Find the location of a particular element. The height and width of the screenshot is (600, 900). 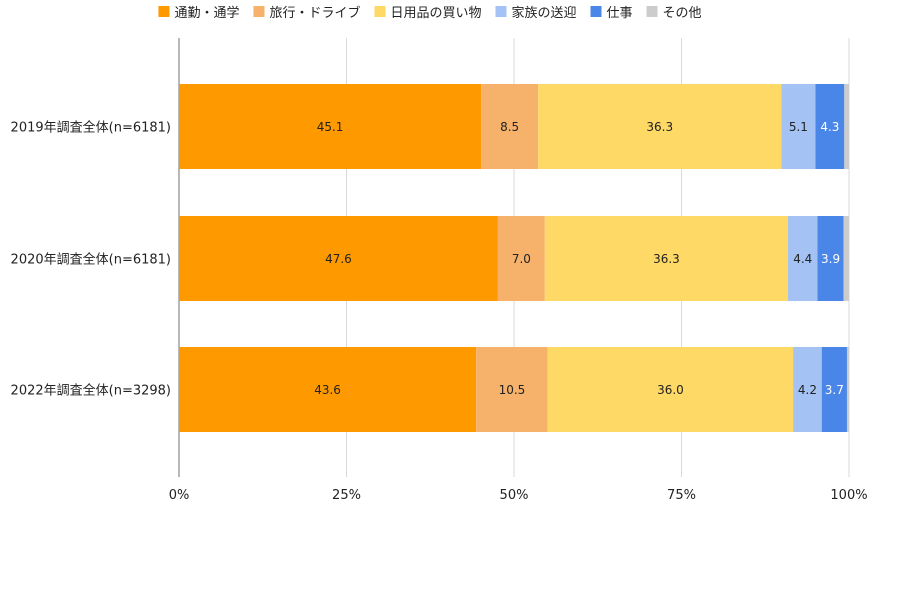

category-label: 2020年調査全体(n=6181) is located at coordinates (91, 260).